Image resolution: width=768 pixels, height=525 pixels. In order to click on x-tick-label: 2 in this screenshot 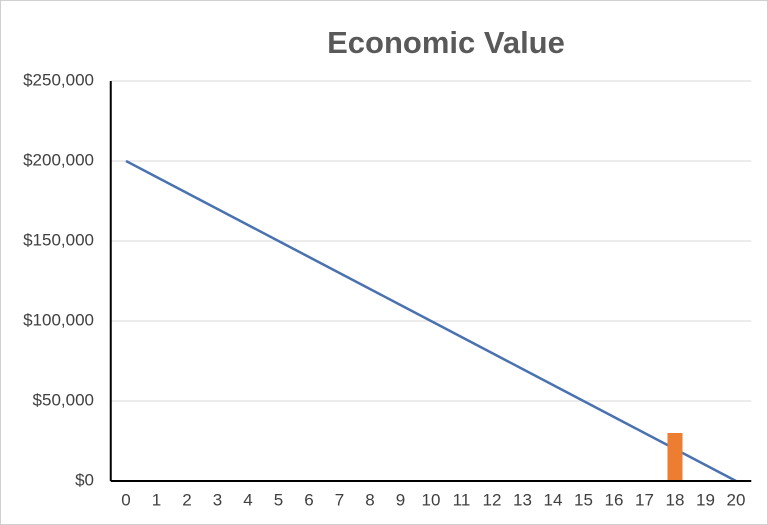, I will do `click(186, 499)`.